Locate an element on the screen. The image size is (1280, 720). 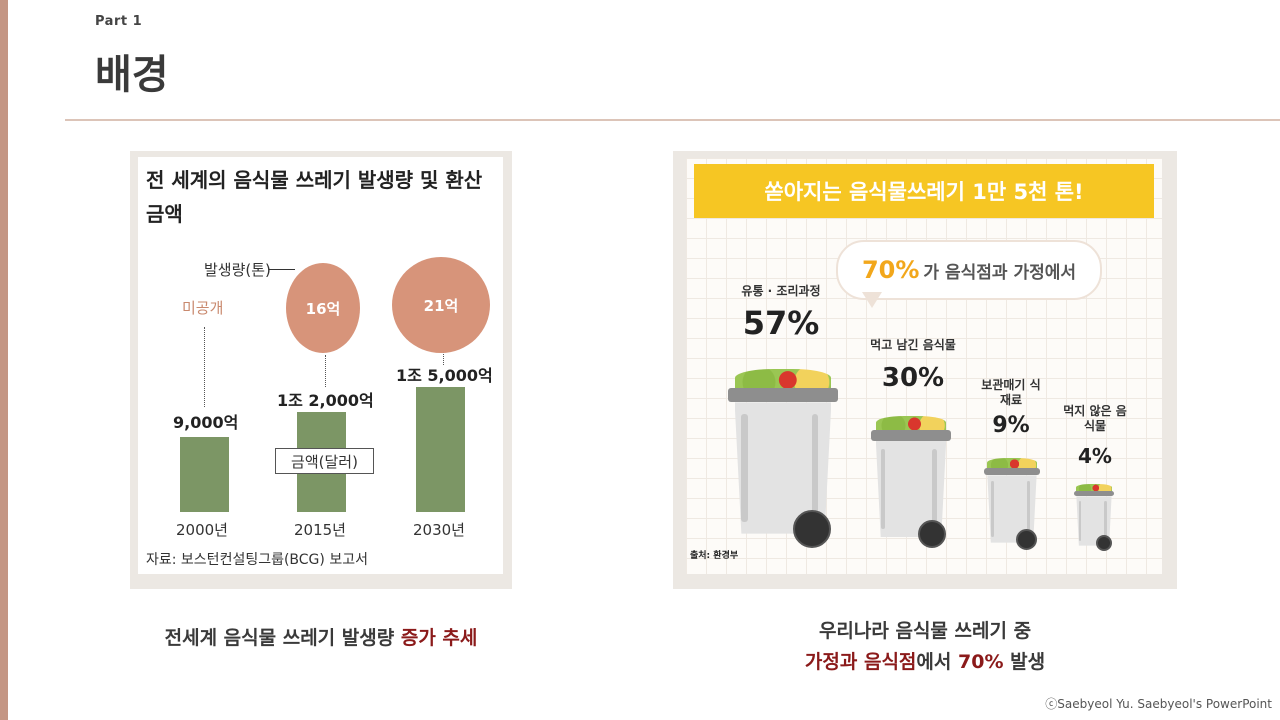
speech-bubble: 70% 가 음식점과 가정에서 is located at coordinates (969, 270).